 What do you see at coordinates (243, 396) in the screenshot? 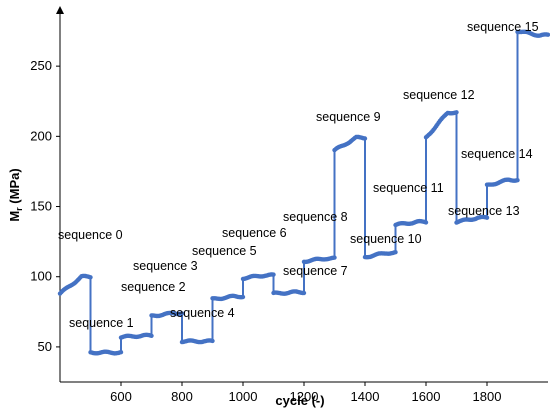
I see `x-tick-label: 1000` at bounding box center [243, 396].